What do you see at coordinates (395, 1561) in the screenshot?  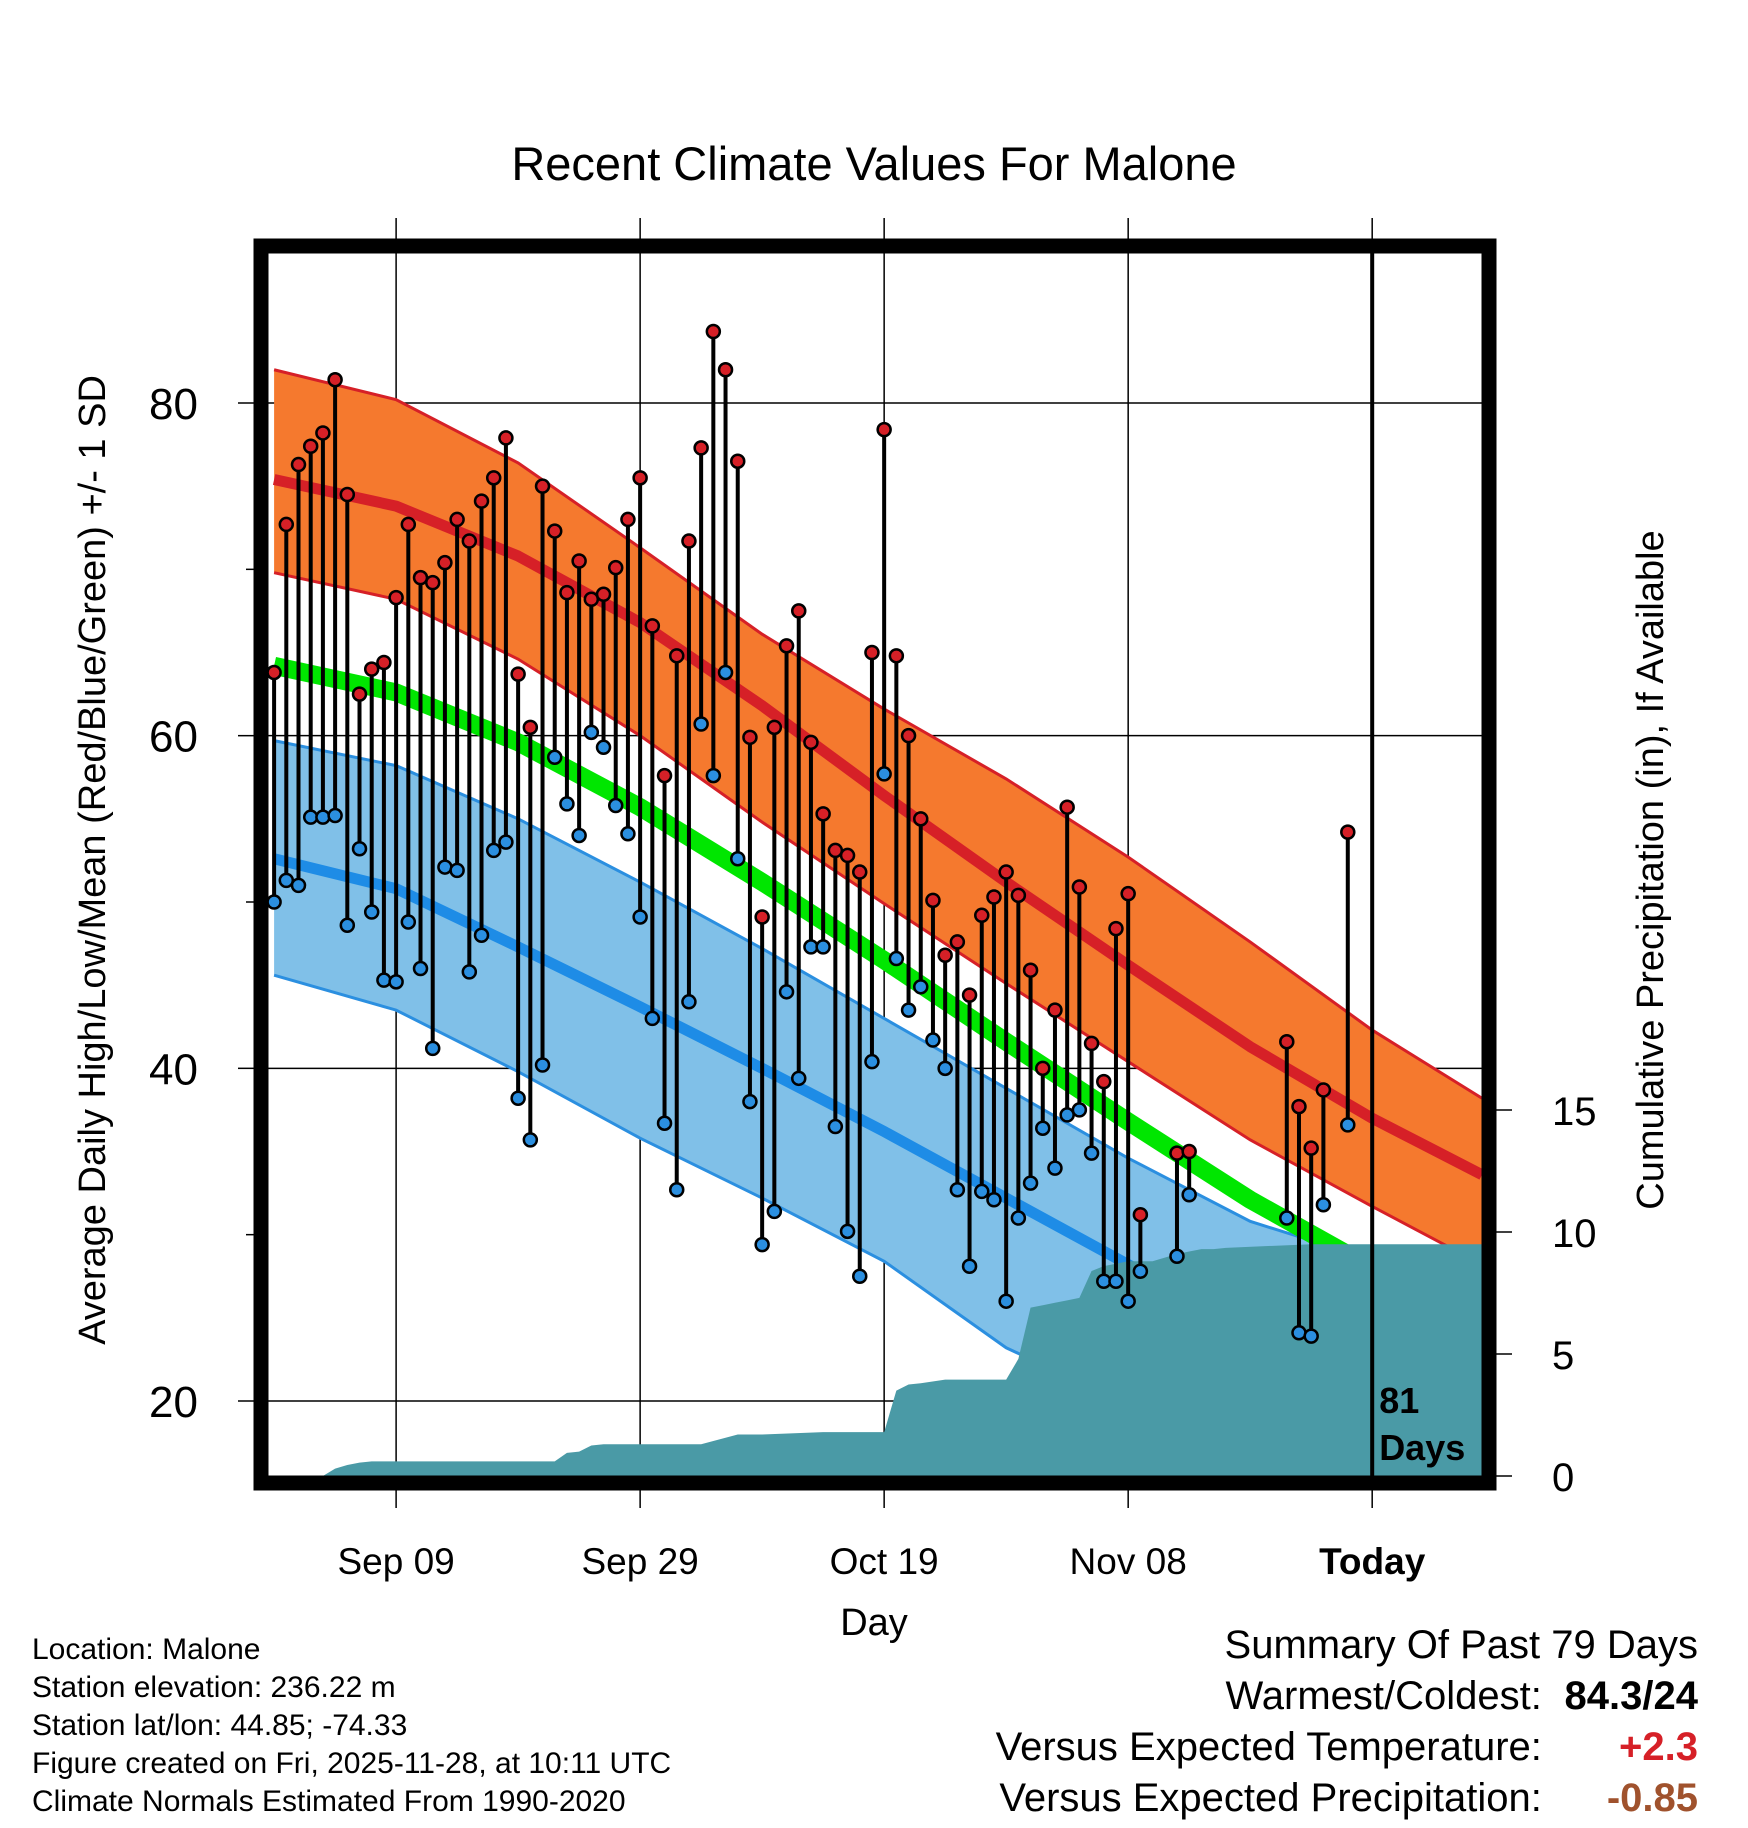 I see `x-tick-label: Sep 09` at bounding box center [395, 1561].